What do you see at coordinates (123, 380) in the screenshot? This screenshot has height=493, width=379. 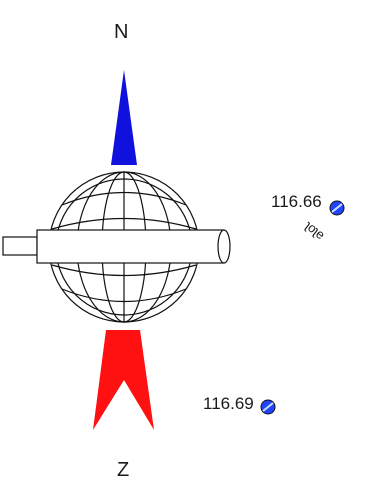 I see `south-arrow` at bounding box center [123, 380].